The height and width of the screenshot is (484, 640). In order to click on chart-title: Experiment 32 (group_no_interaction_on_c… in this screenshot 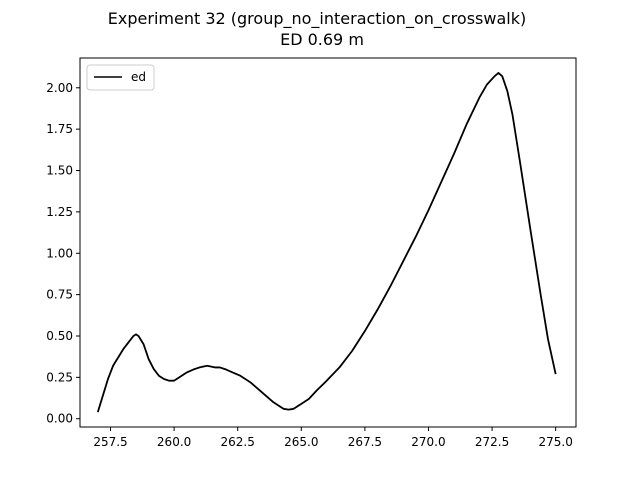, I will do `click(317, 19)`.